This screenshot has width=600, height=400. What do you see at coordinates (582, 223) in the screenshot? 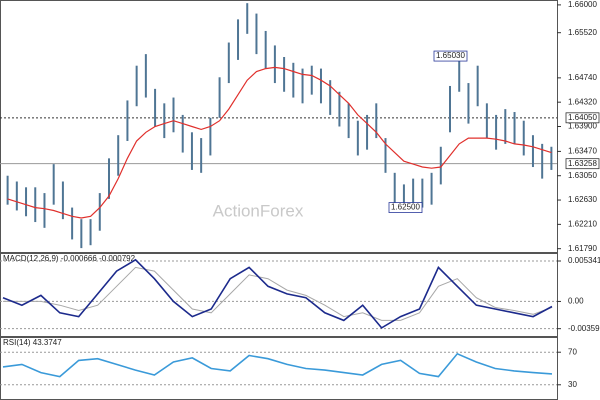
I see `y-tick-label: 1.62210` at bounding box center [582, 223].